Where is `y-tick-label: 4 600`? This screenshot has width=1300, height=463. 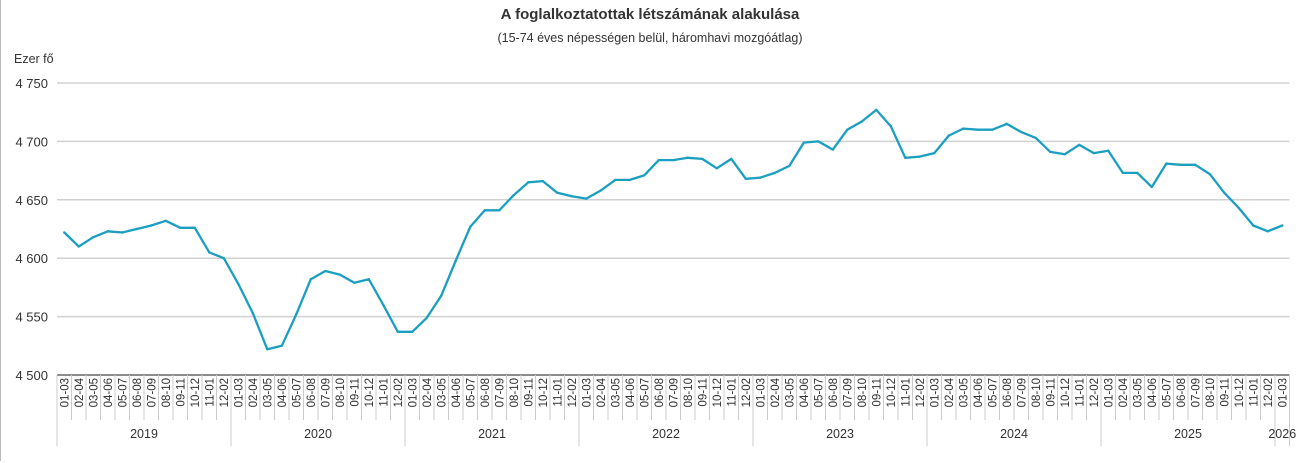 y-tick-label: 4 600 is located at coordinates (31, 258).